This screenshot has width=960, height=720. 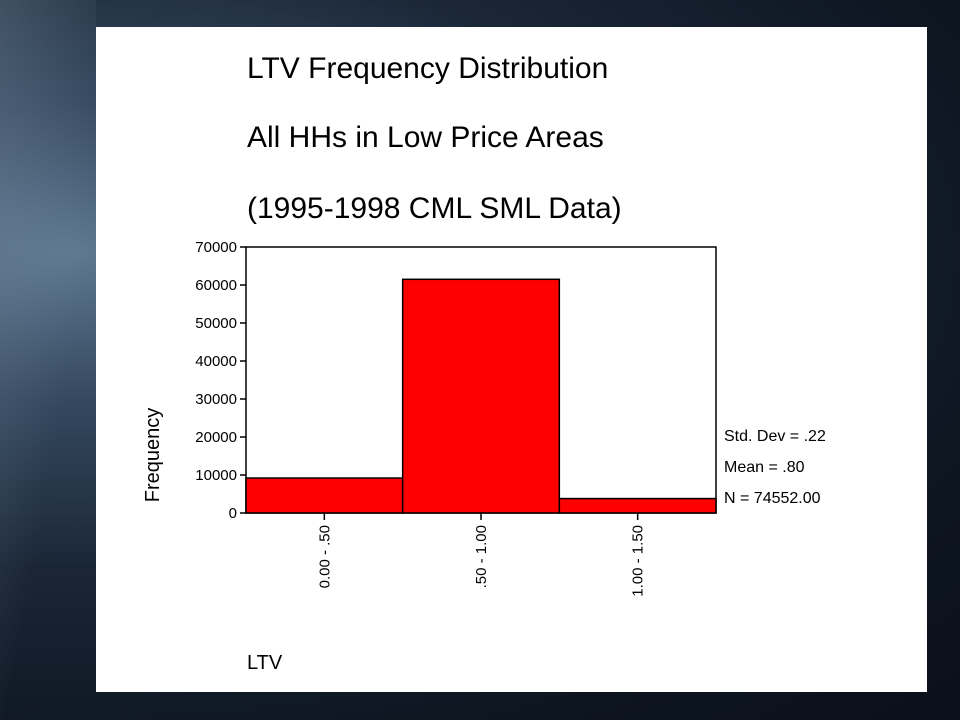 I want to click on stats-box: Std. Dev = .22 Mean = .80 N = 74552.00, so click(x=775, y=467).